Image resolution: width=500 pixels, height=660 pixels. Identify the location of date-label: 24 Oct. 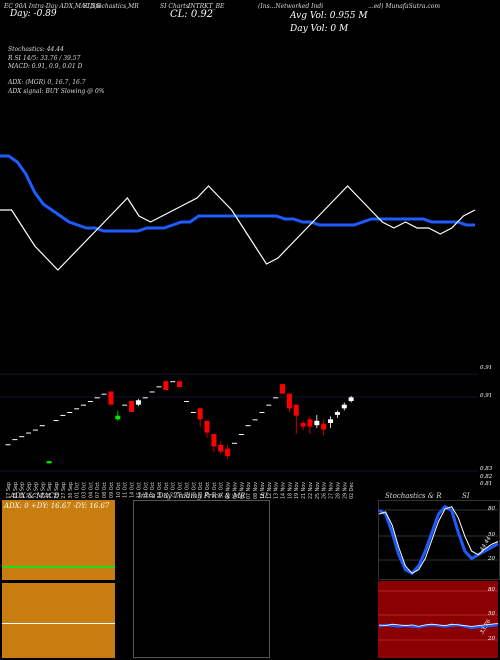
(187, 490).